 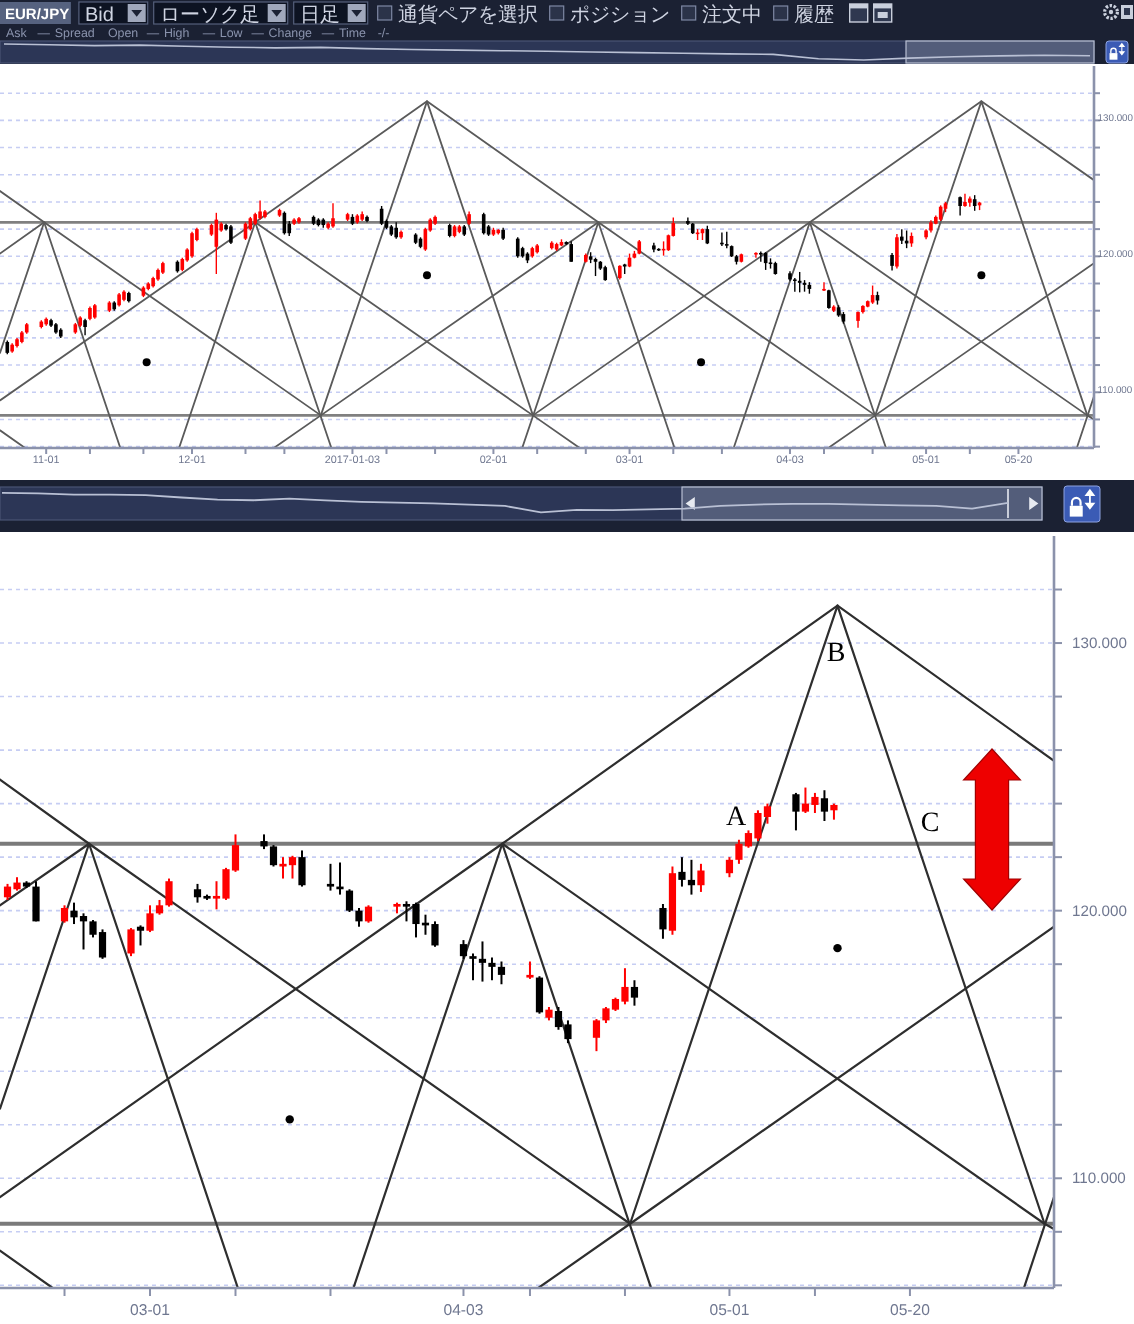 I want to click on text: 履歴, so click(x=813, y=15).